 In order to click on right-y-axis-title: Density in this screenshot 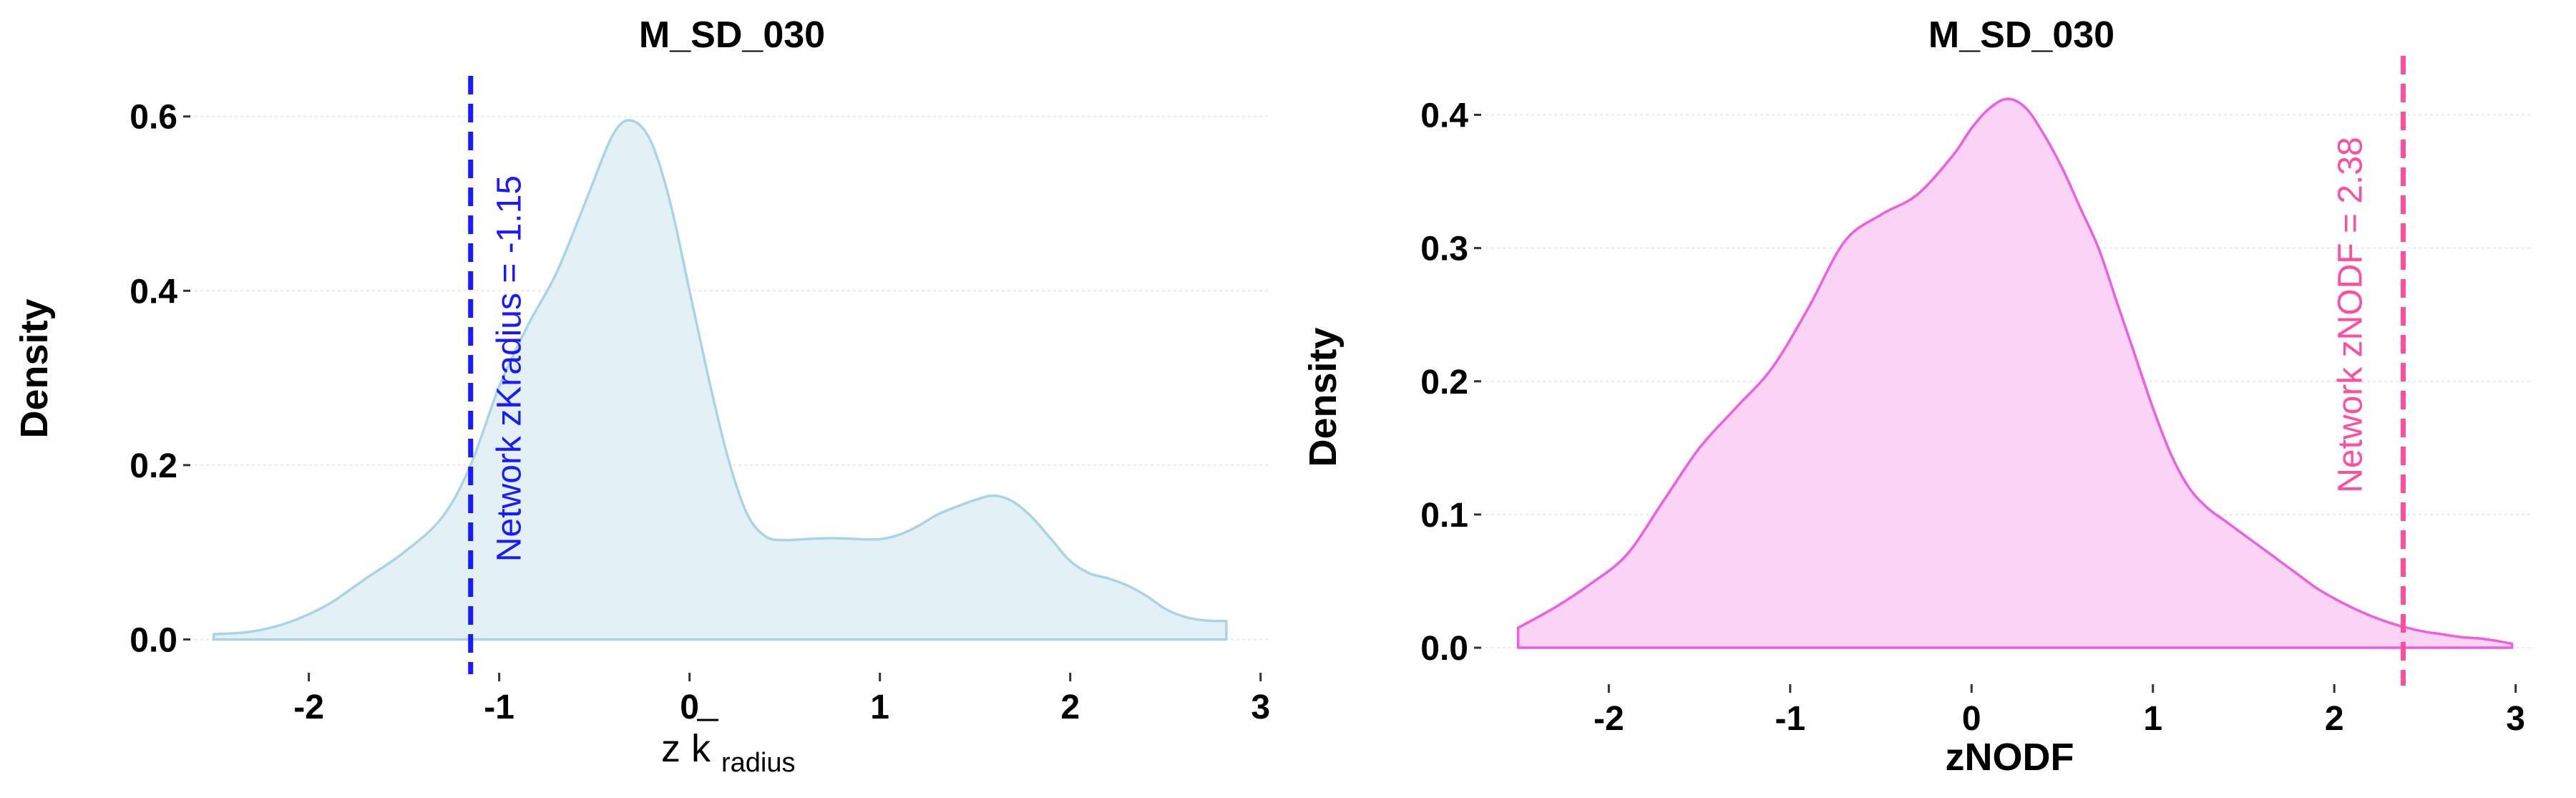, I will do `click(1323, 397)`.